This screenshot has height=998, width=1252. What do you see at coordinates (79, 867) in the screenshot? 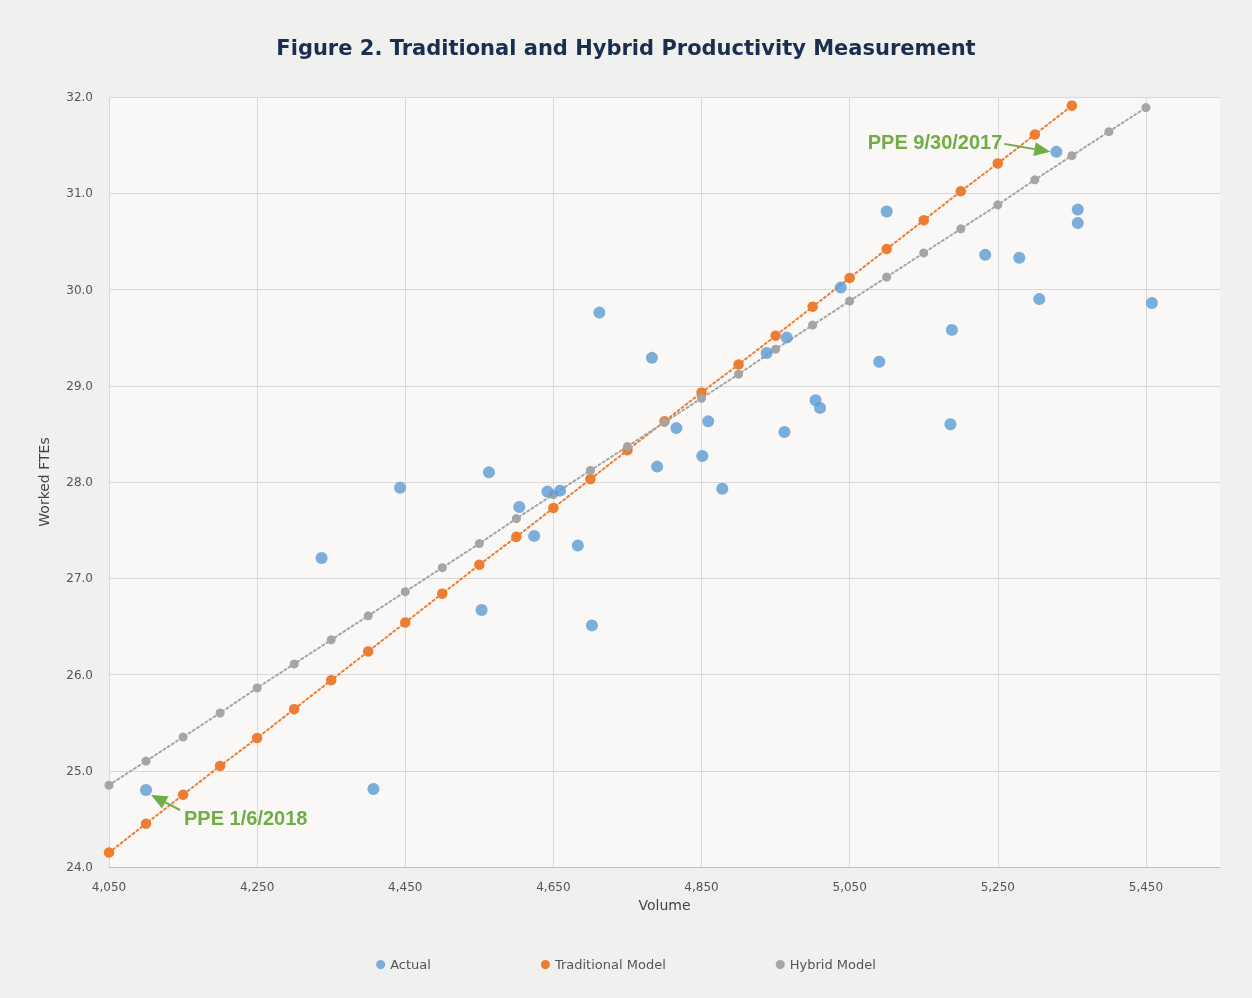
I see `y-tick-label: 24.0` at bounding box center [79, 867].